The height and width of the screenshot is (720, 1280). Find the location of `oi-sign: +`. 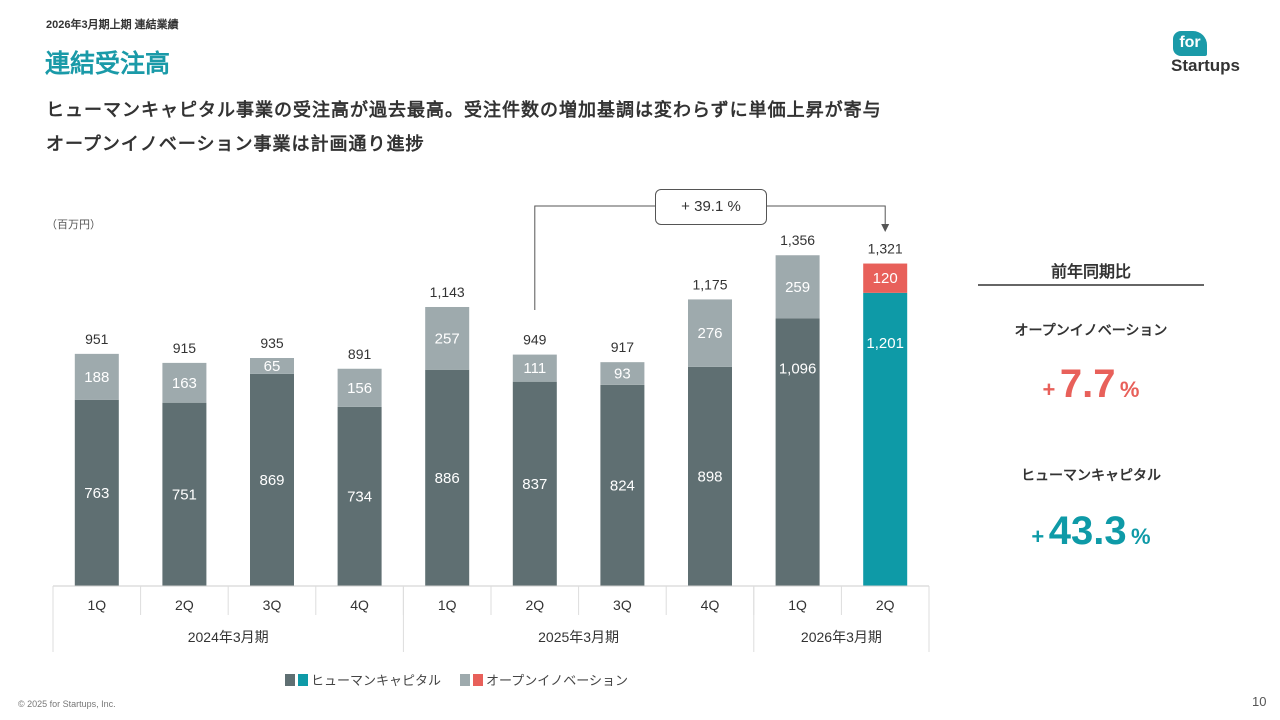

oi-sign: + is located at coordinates (1049, 389).